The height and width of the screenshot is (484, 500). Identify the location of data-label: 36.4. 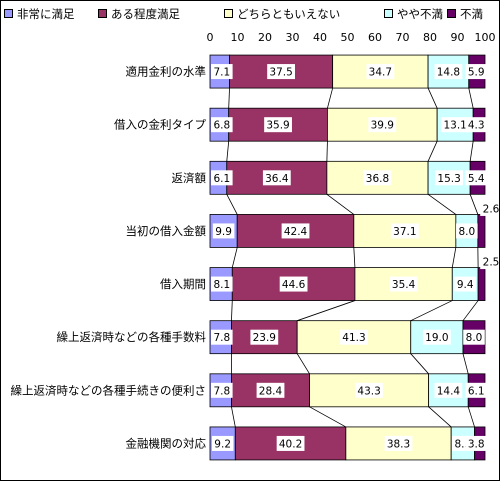
(277, 179).